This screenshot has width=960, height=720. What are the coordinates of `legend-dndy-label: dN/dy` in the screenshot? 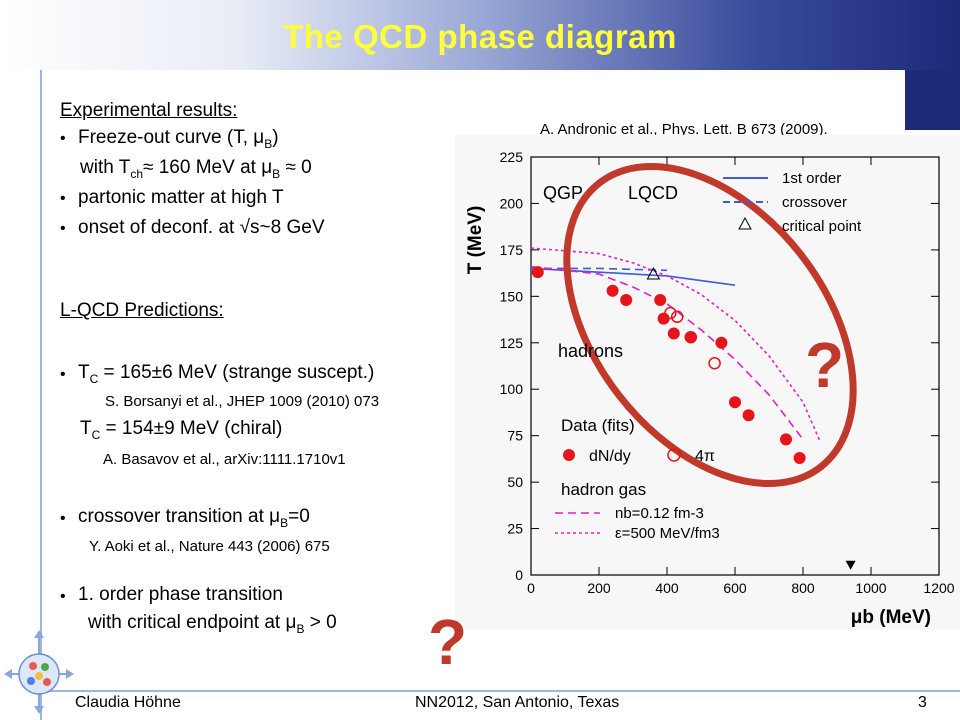 It's located at (610, 456).